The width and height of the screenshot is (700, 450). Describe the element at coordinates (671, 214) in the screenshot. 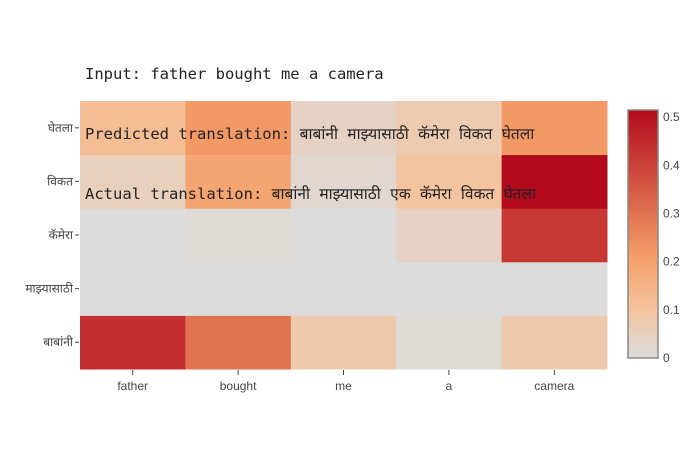

I see `colorbar-tick-label: 0.3` at that location.